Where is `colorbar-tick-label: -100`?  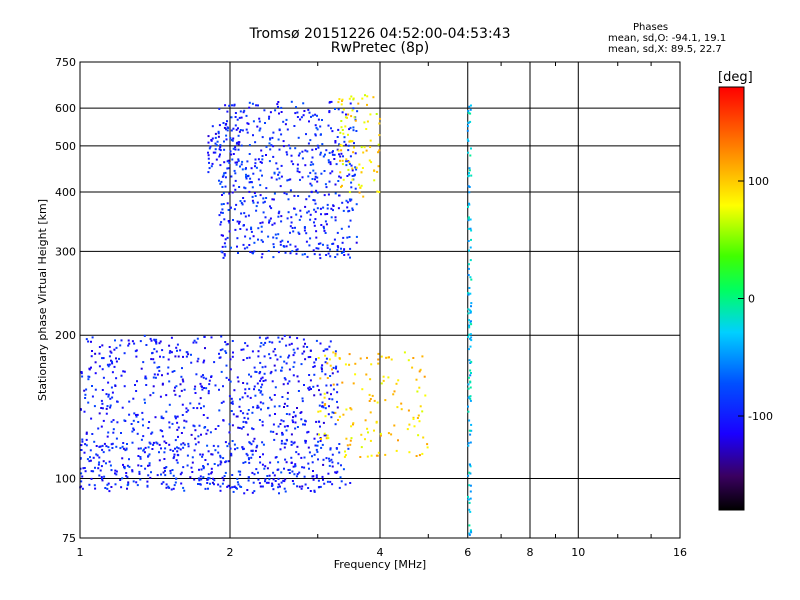 colorbar-tick-label: -100 is located at coordinates (760, 416).